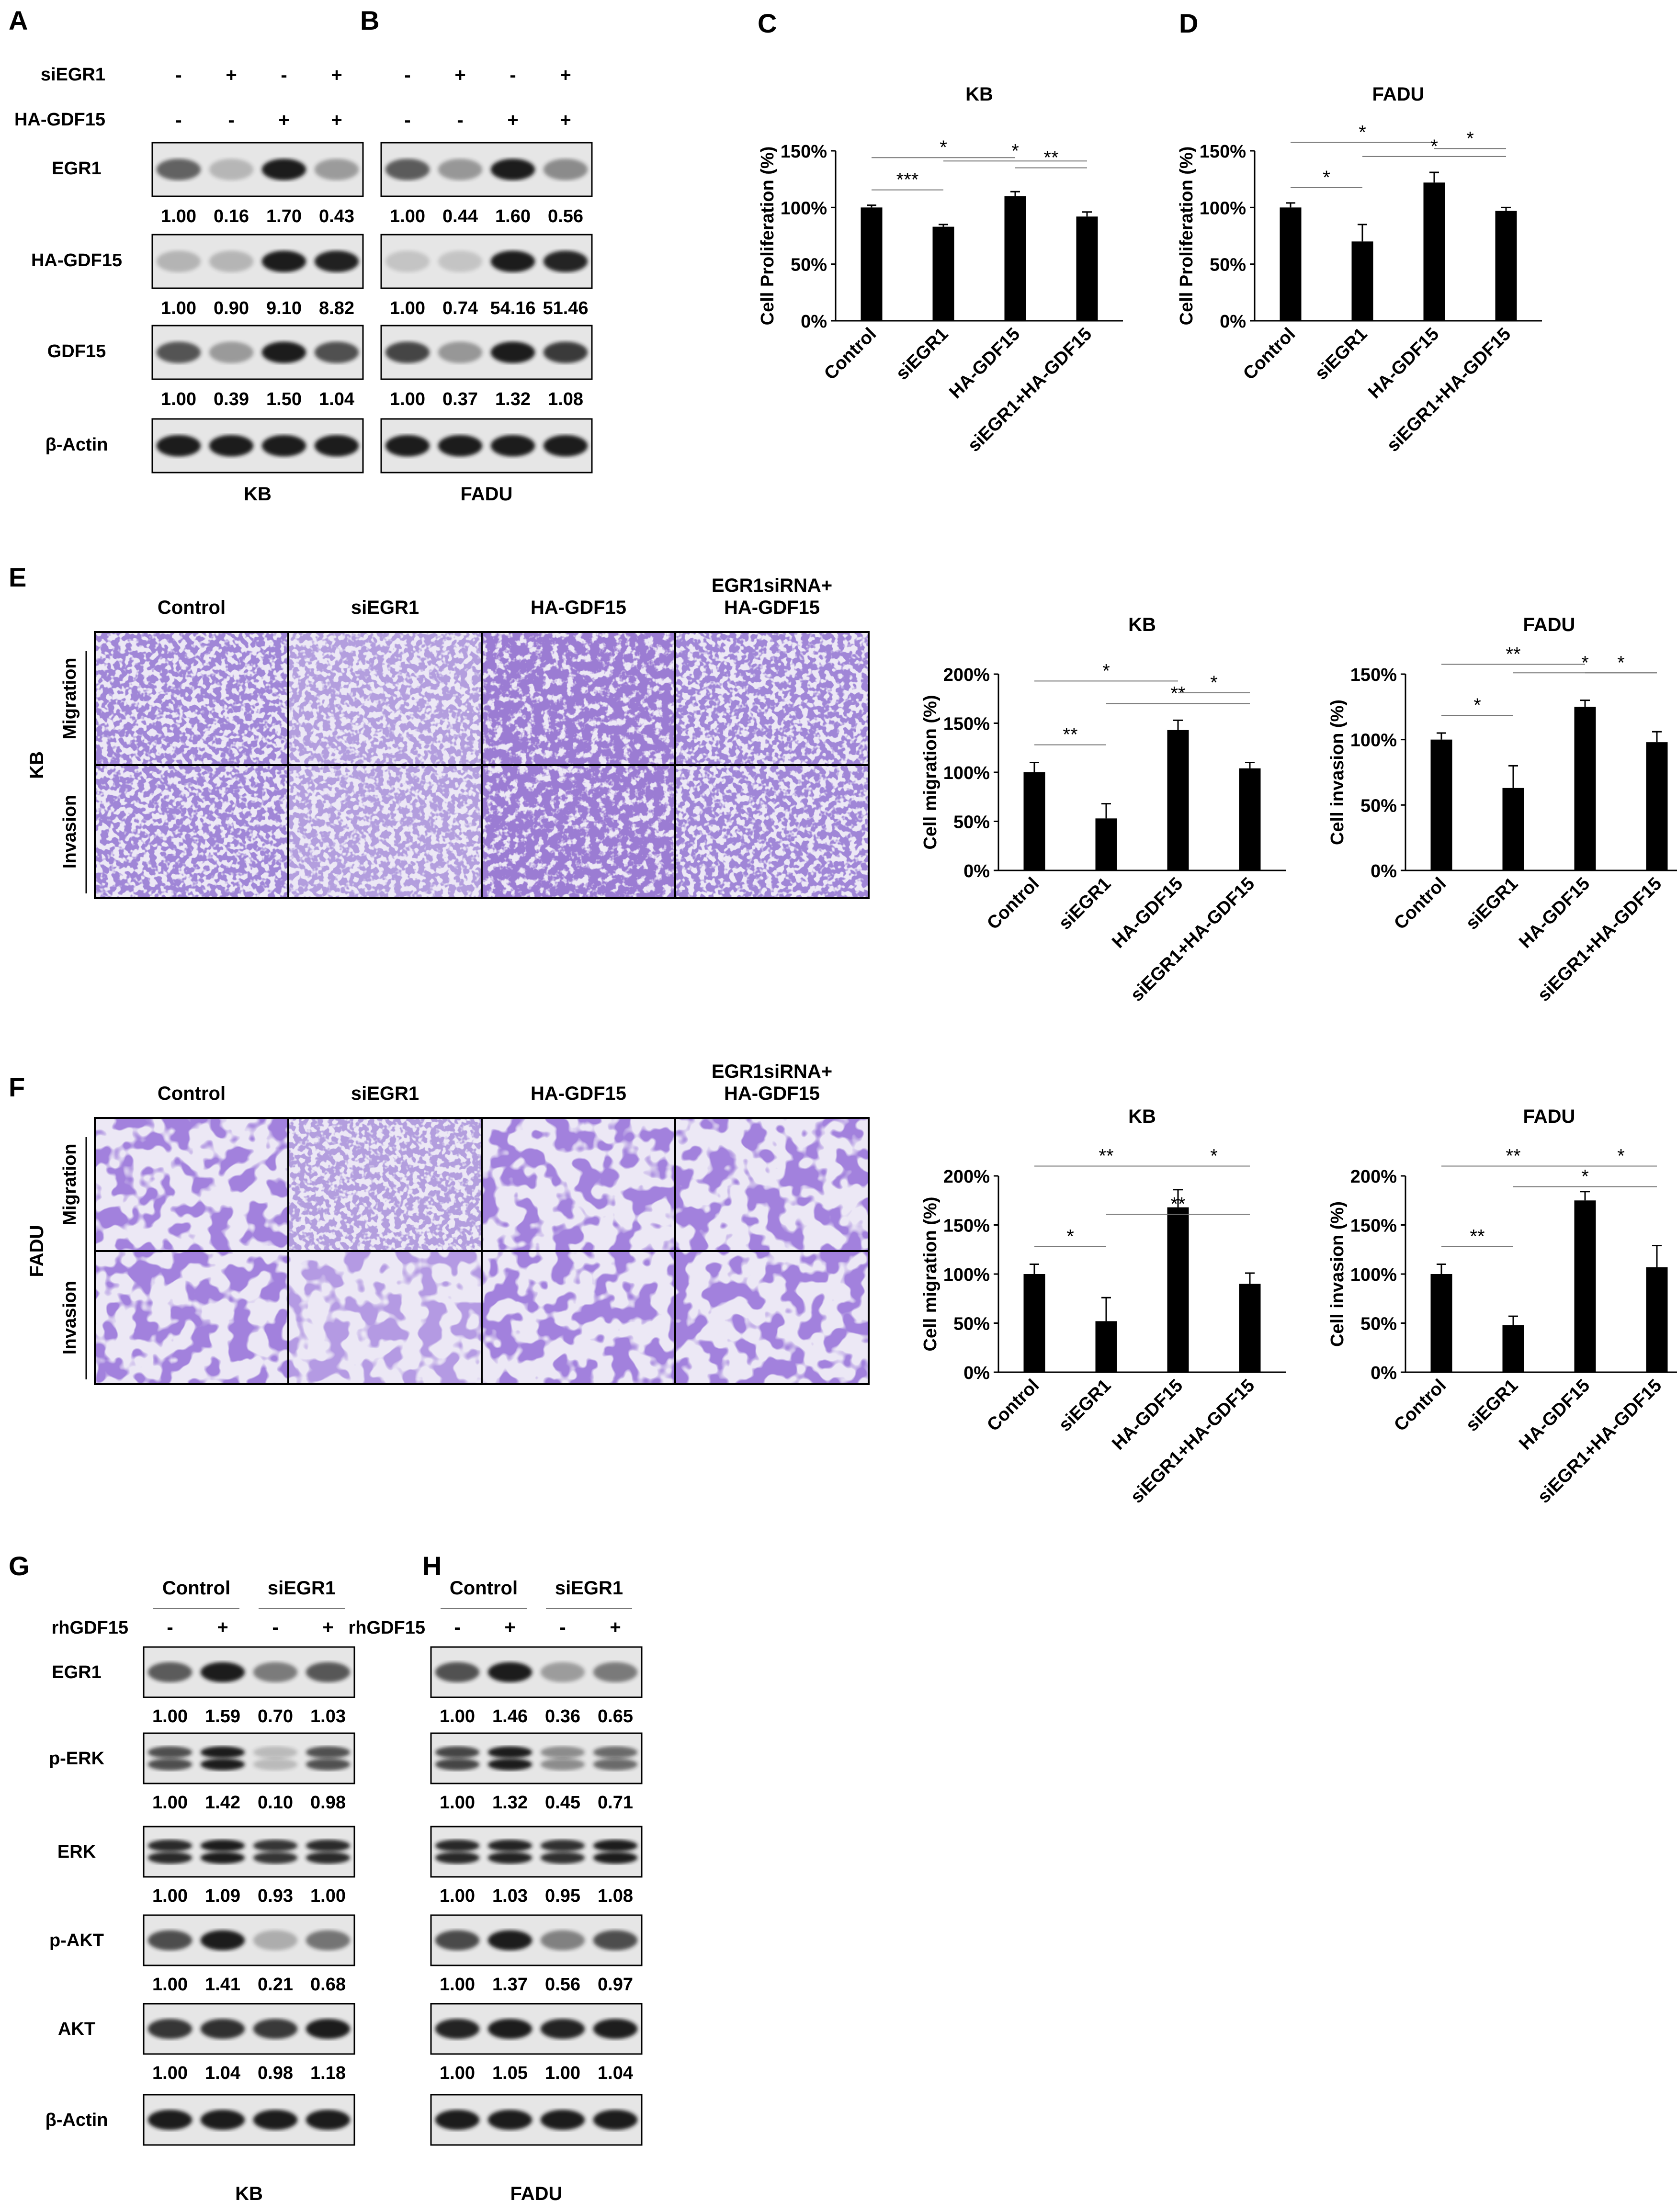 This screenshot has width=1677, height=2212. Describe the element at coordinates (930, 1273) in the screenshot. I see `y-axis-label: Cell migration (%)` at that location.